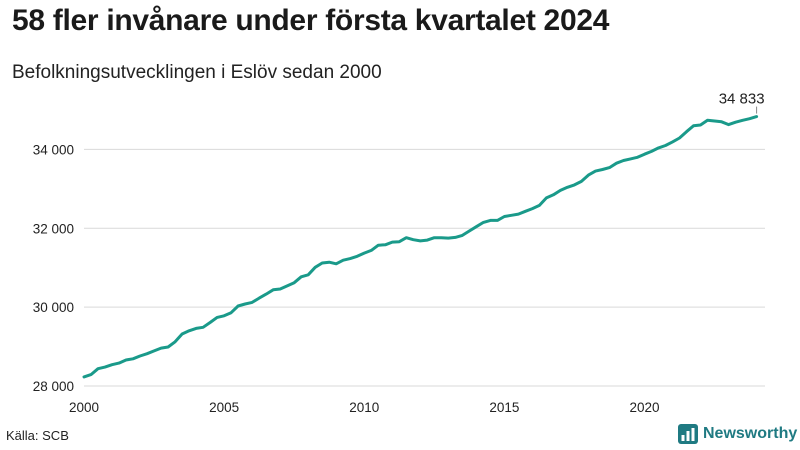  Describe the element at coordinates (53, 149) in the screenshot. I see `y-tick-label: 34 000` at that location.